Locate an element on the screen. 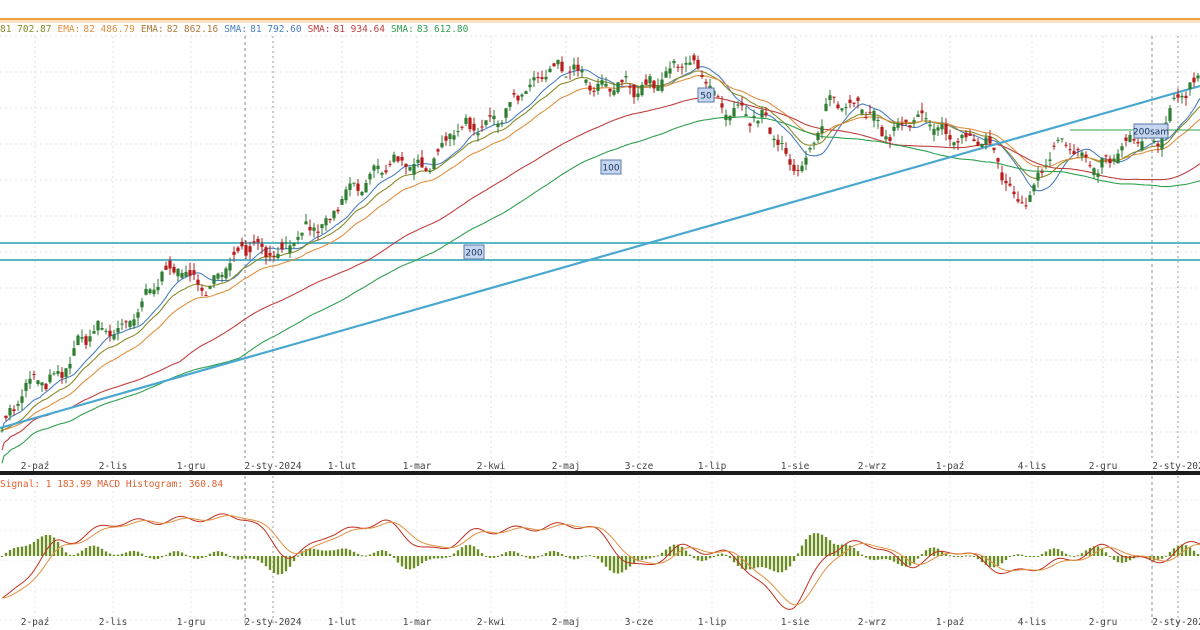  ma200sam-tag-box is located at coordinates (1151, 131).